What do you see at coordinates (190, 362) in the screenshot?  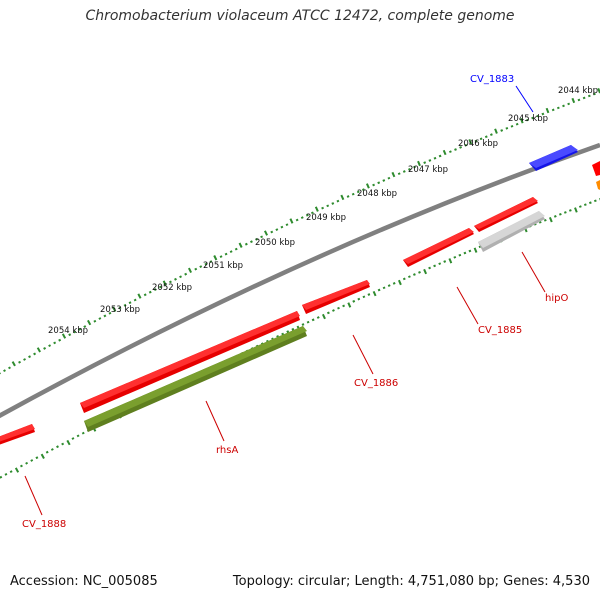 I see `gene-arrow-big-red` at bounding box center [190, 362].